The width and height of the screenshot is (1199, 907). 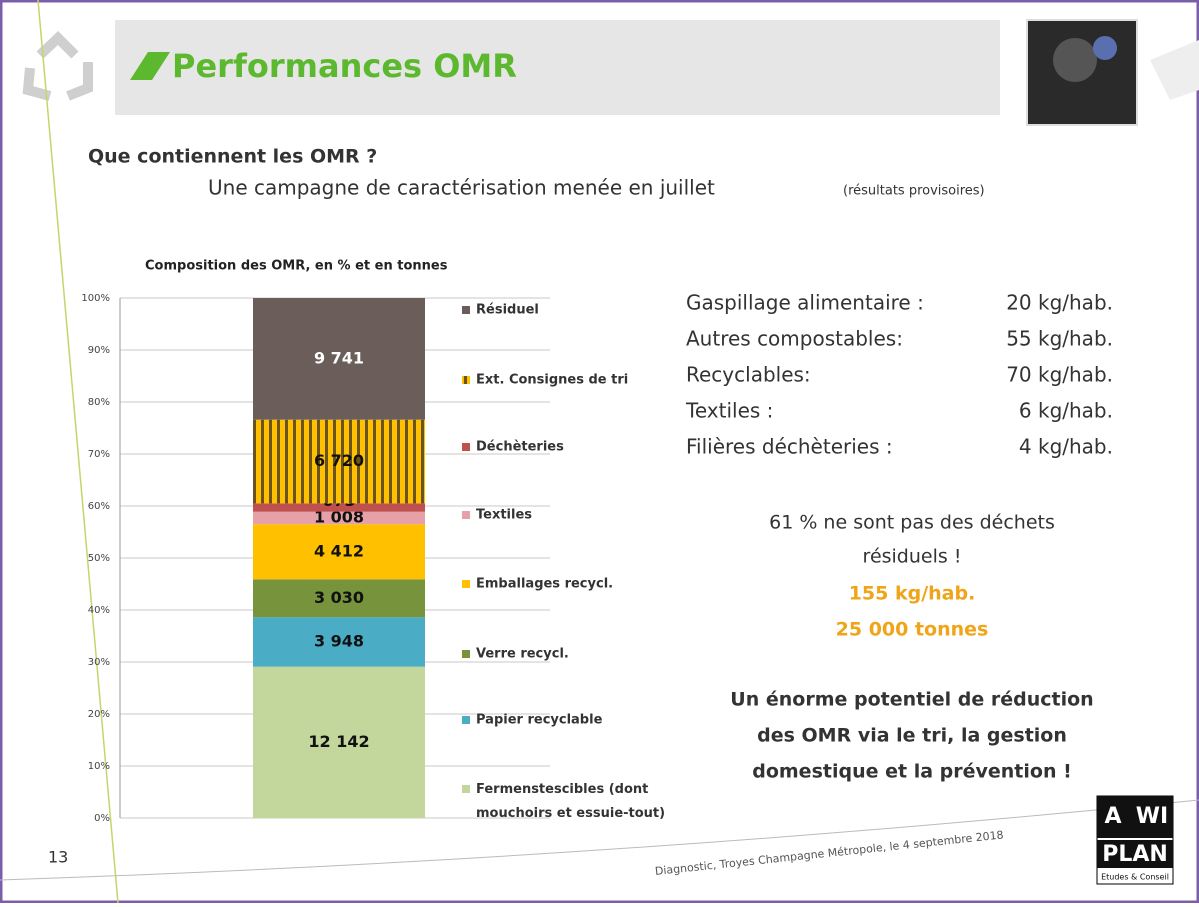 I want to click on conclusion: Un énorme potentiel de réduction, so click(x=911, y=700).